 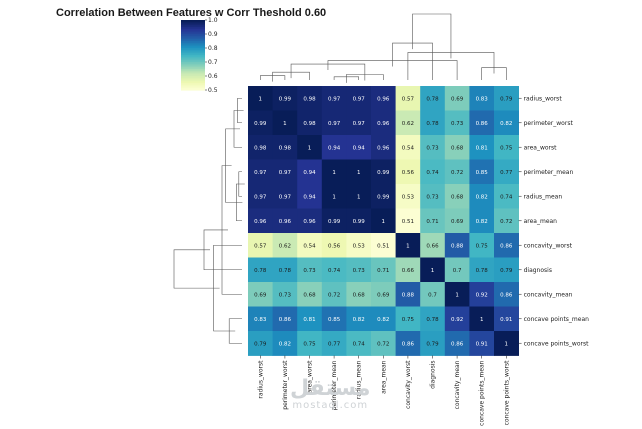 What do you see at coordinates (309, 197) in the screenshot?
I see `cell-value-label: 0.94` at bounding box center [309, 197].